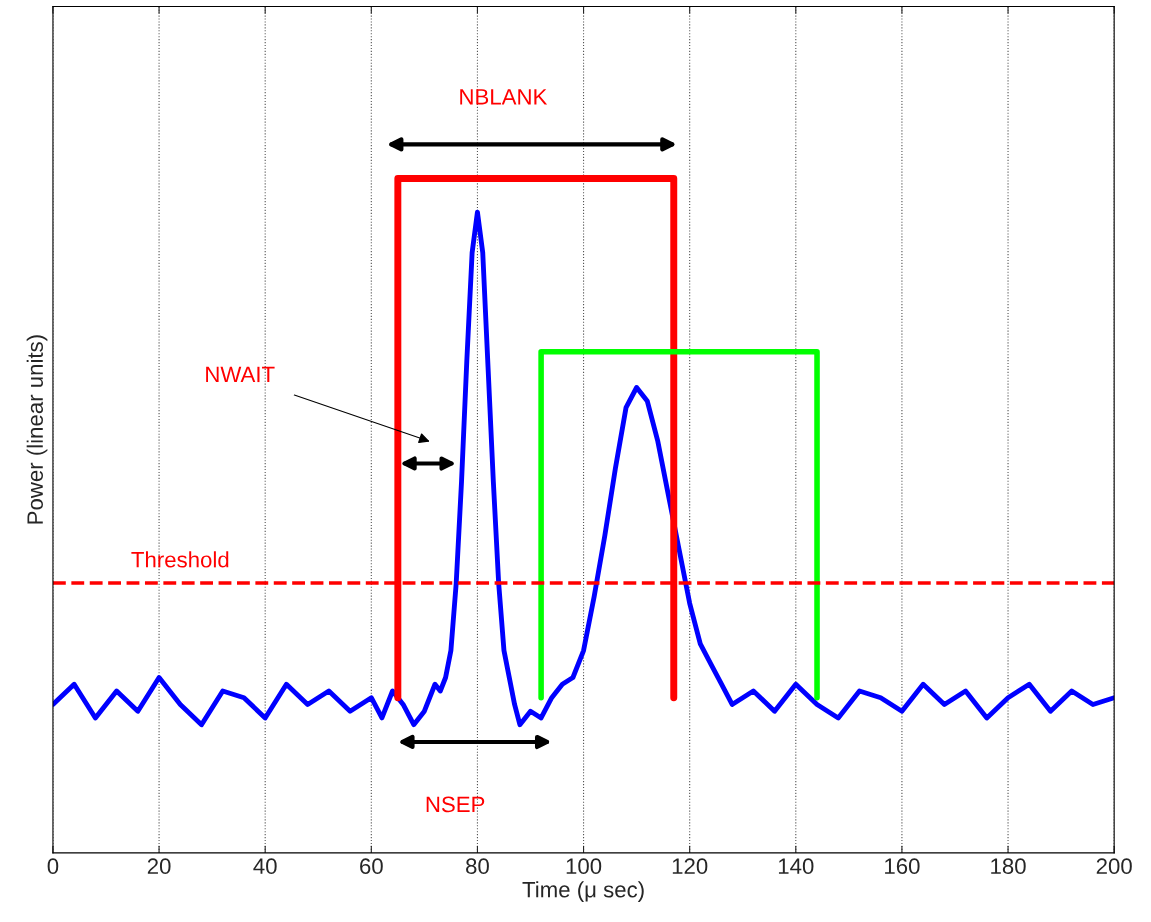 This screenshot has width=1151, height=922. I want to click on x-axis-title: Time (μ sec), so click(583, 891).